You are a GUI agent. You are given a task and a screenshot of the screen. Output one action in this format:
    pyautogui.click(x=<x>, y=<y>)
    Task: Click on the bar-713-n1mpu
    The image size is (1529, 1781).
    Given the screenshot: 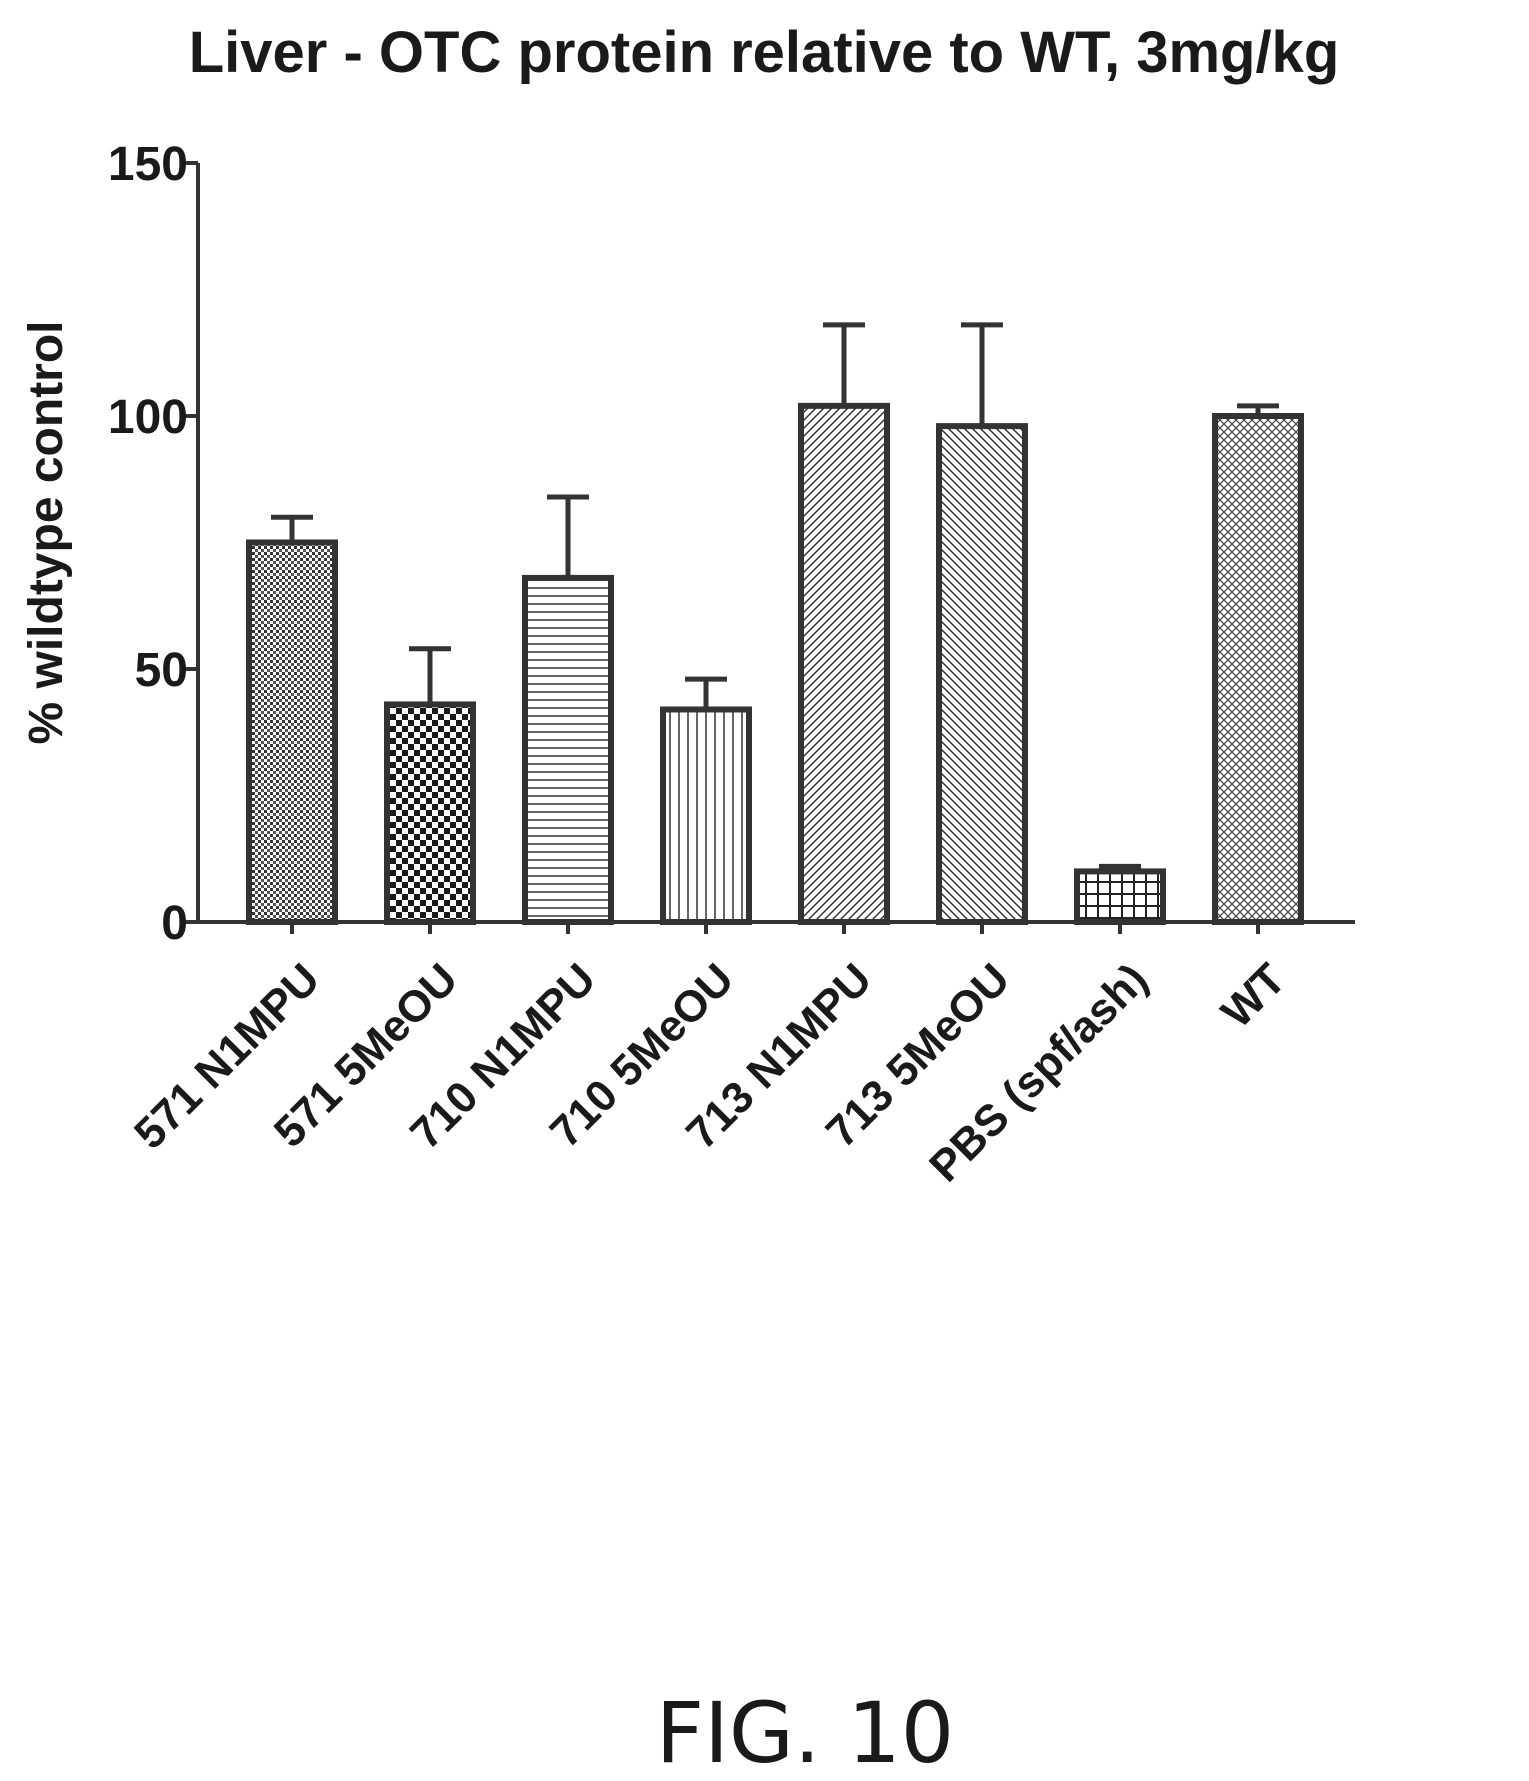 What is the action you would take?
    pyautogui.click(x=844, y=663)
    